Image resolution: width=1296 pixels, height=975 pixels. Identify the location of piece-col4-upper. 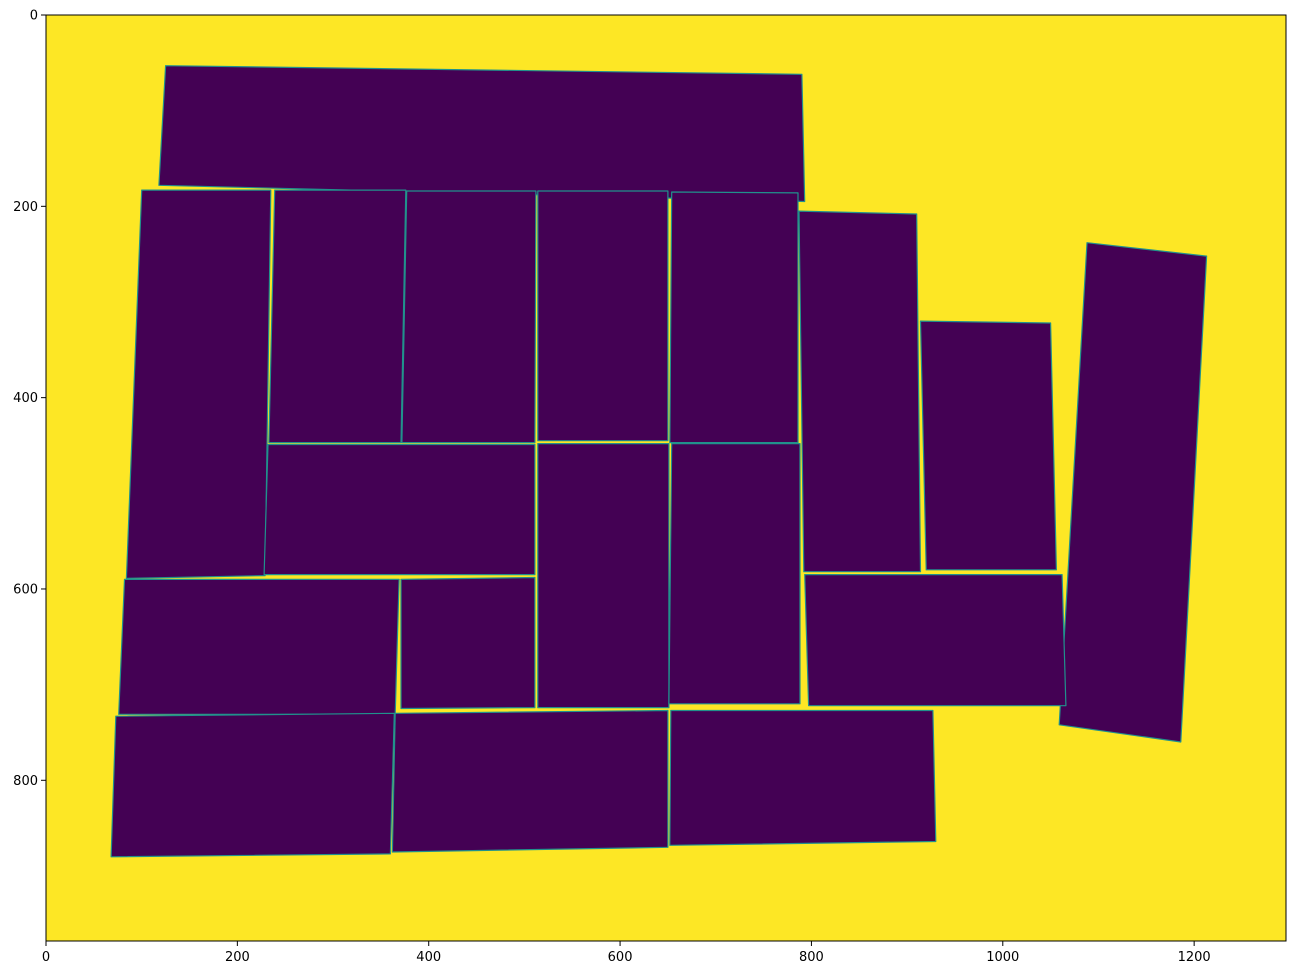
(603, 316).